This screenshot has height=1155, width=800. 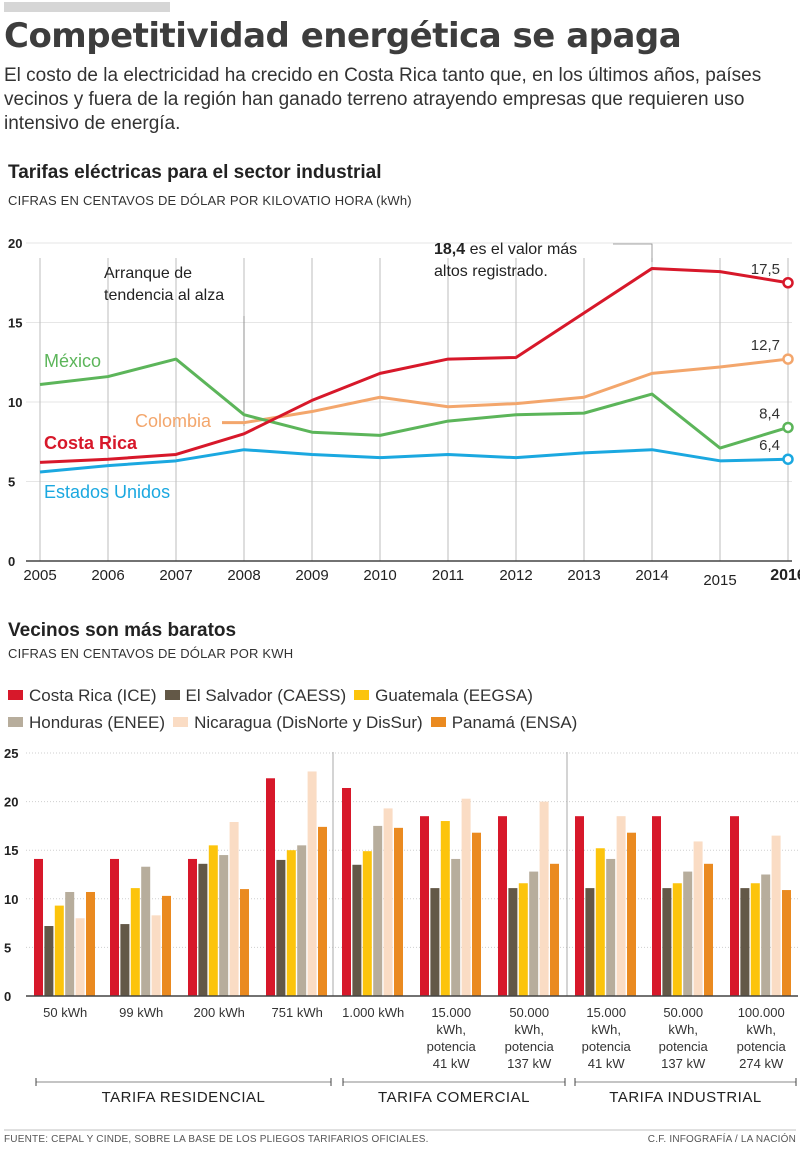 What do you see at coordinates (266, 695) in the screenshot?
I see `legend-label: El Salvador (CAESS)` at bounding box center [266, 695].